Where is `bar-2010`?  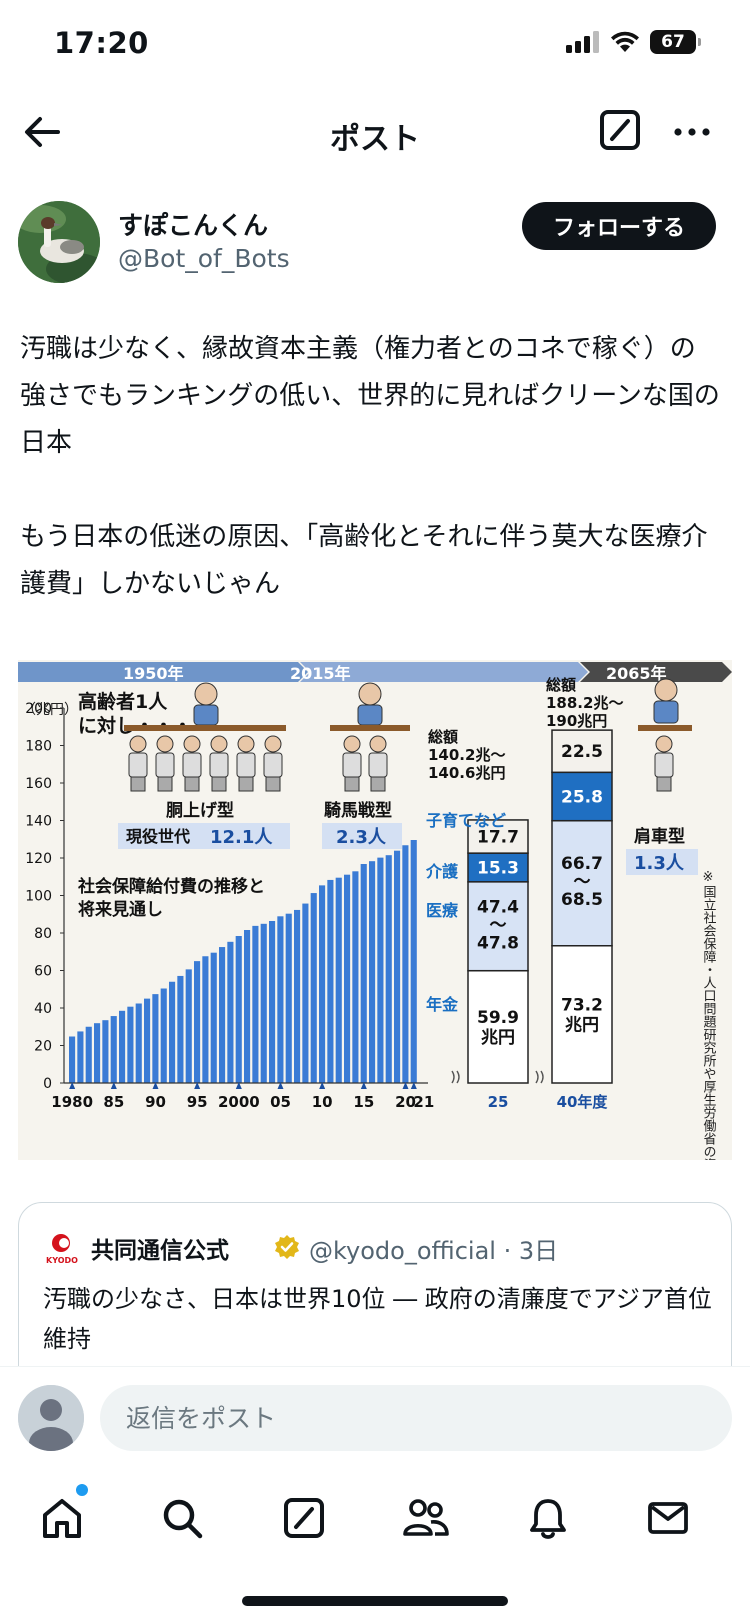
bar-2010 is located at coordinates (322, 984).